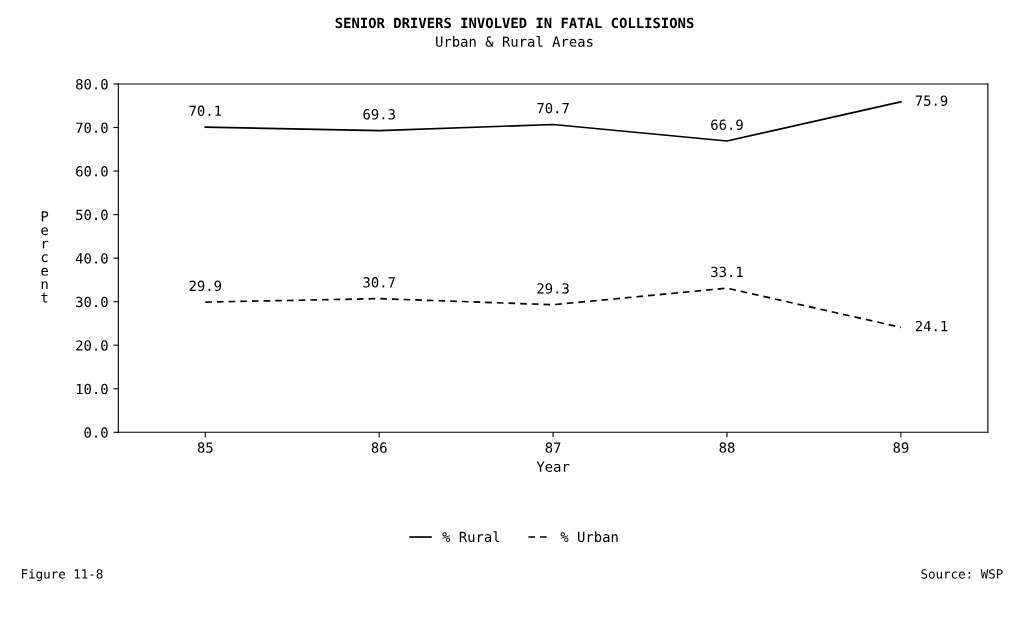  What do you see at coordinates (45, 257) in the screenshot?
I see `y-axis-title: Percent` at bounding box center [45, 257].